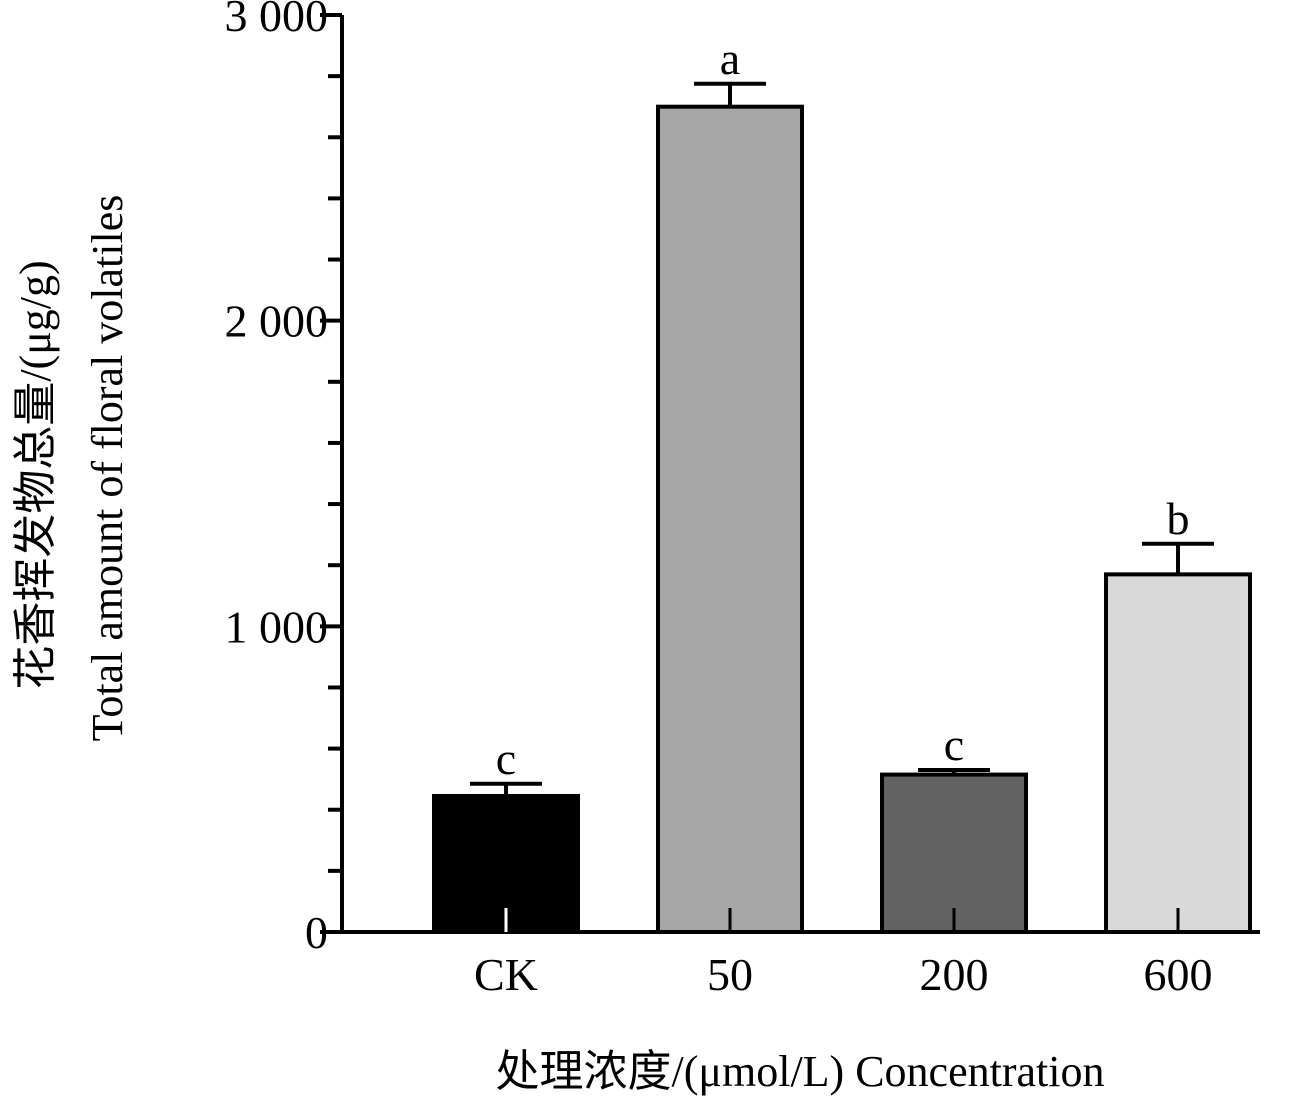  What do you see at coordinates (954, 974) in the screenshot?
I see `x-tick-label: 200` at bounding box center [954, 974].